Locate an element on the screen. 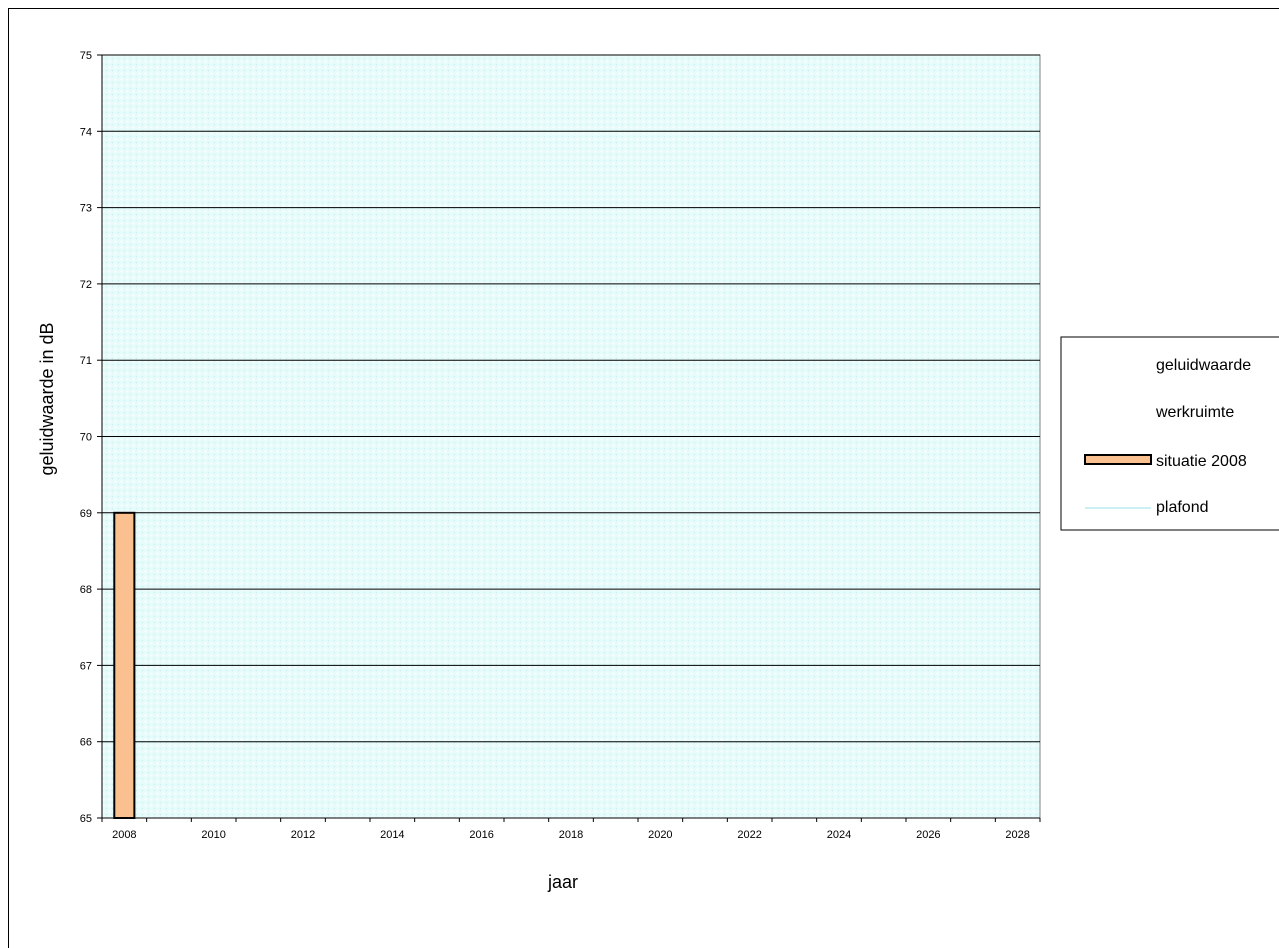  y-tick-label-74: 74 is located at coordinates (86, 132).